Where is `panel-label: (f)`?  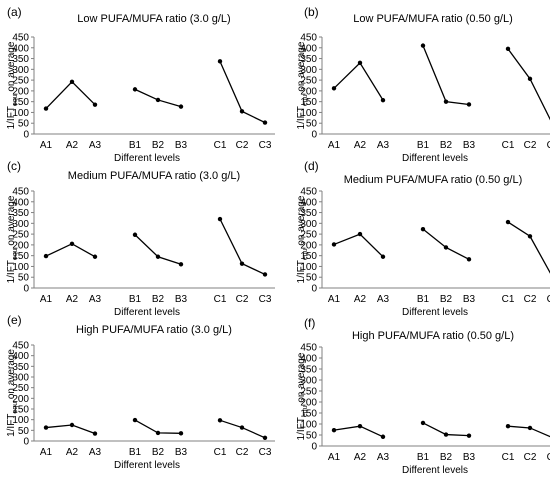
panel-label: (f) is located at coordinates (309, 323).